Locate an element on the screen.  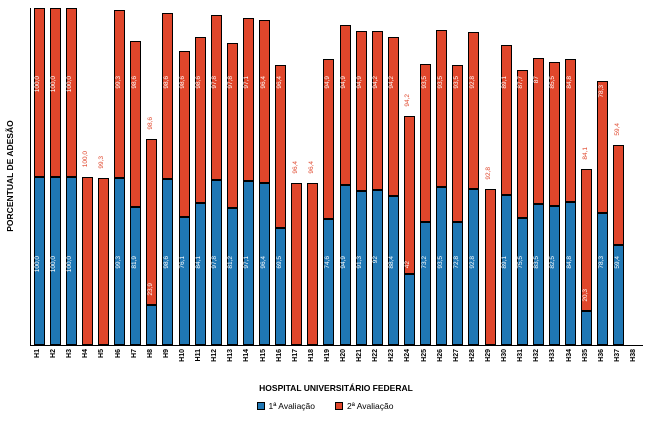
legend-item-2a: 2ª Avaliação is located at coordinates (364, 406).